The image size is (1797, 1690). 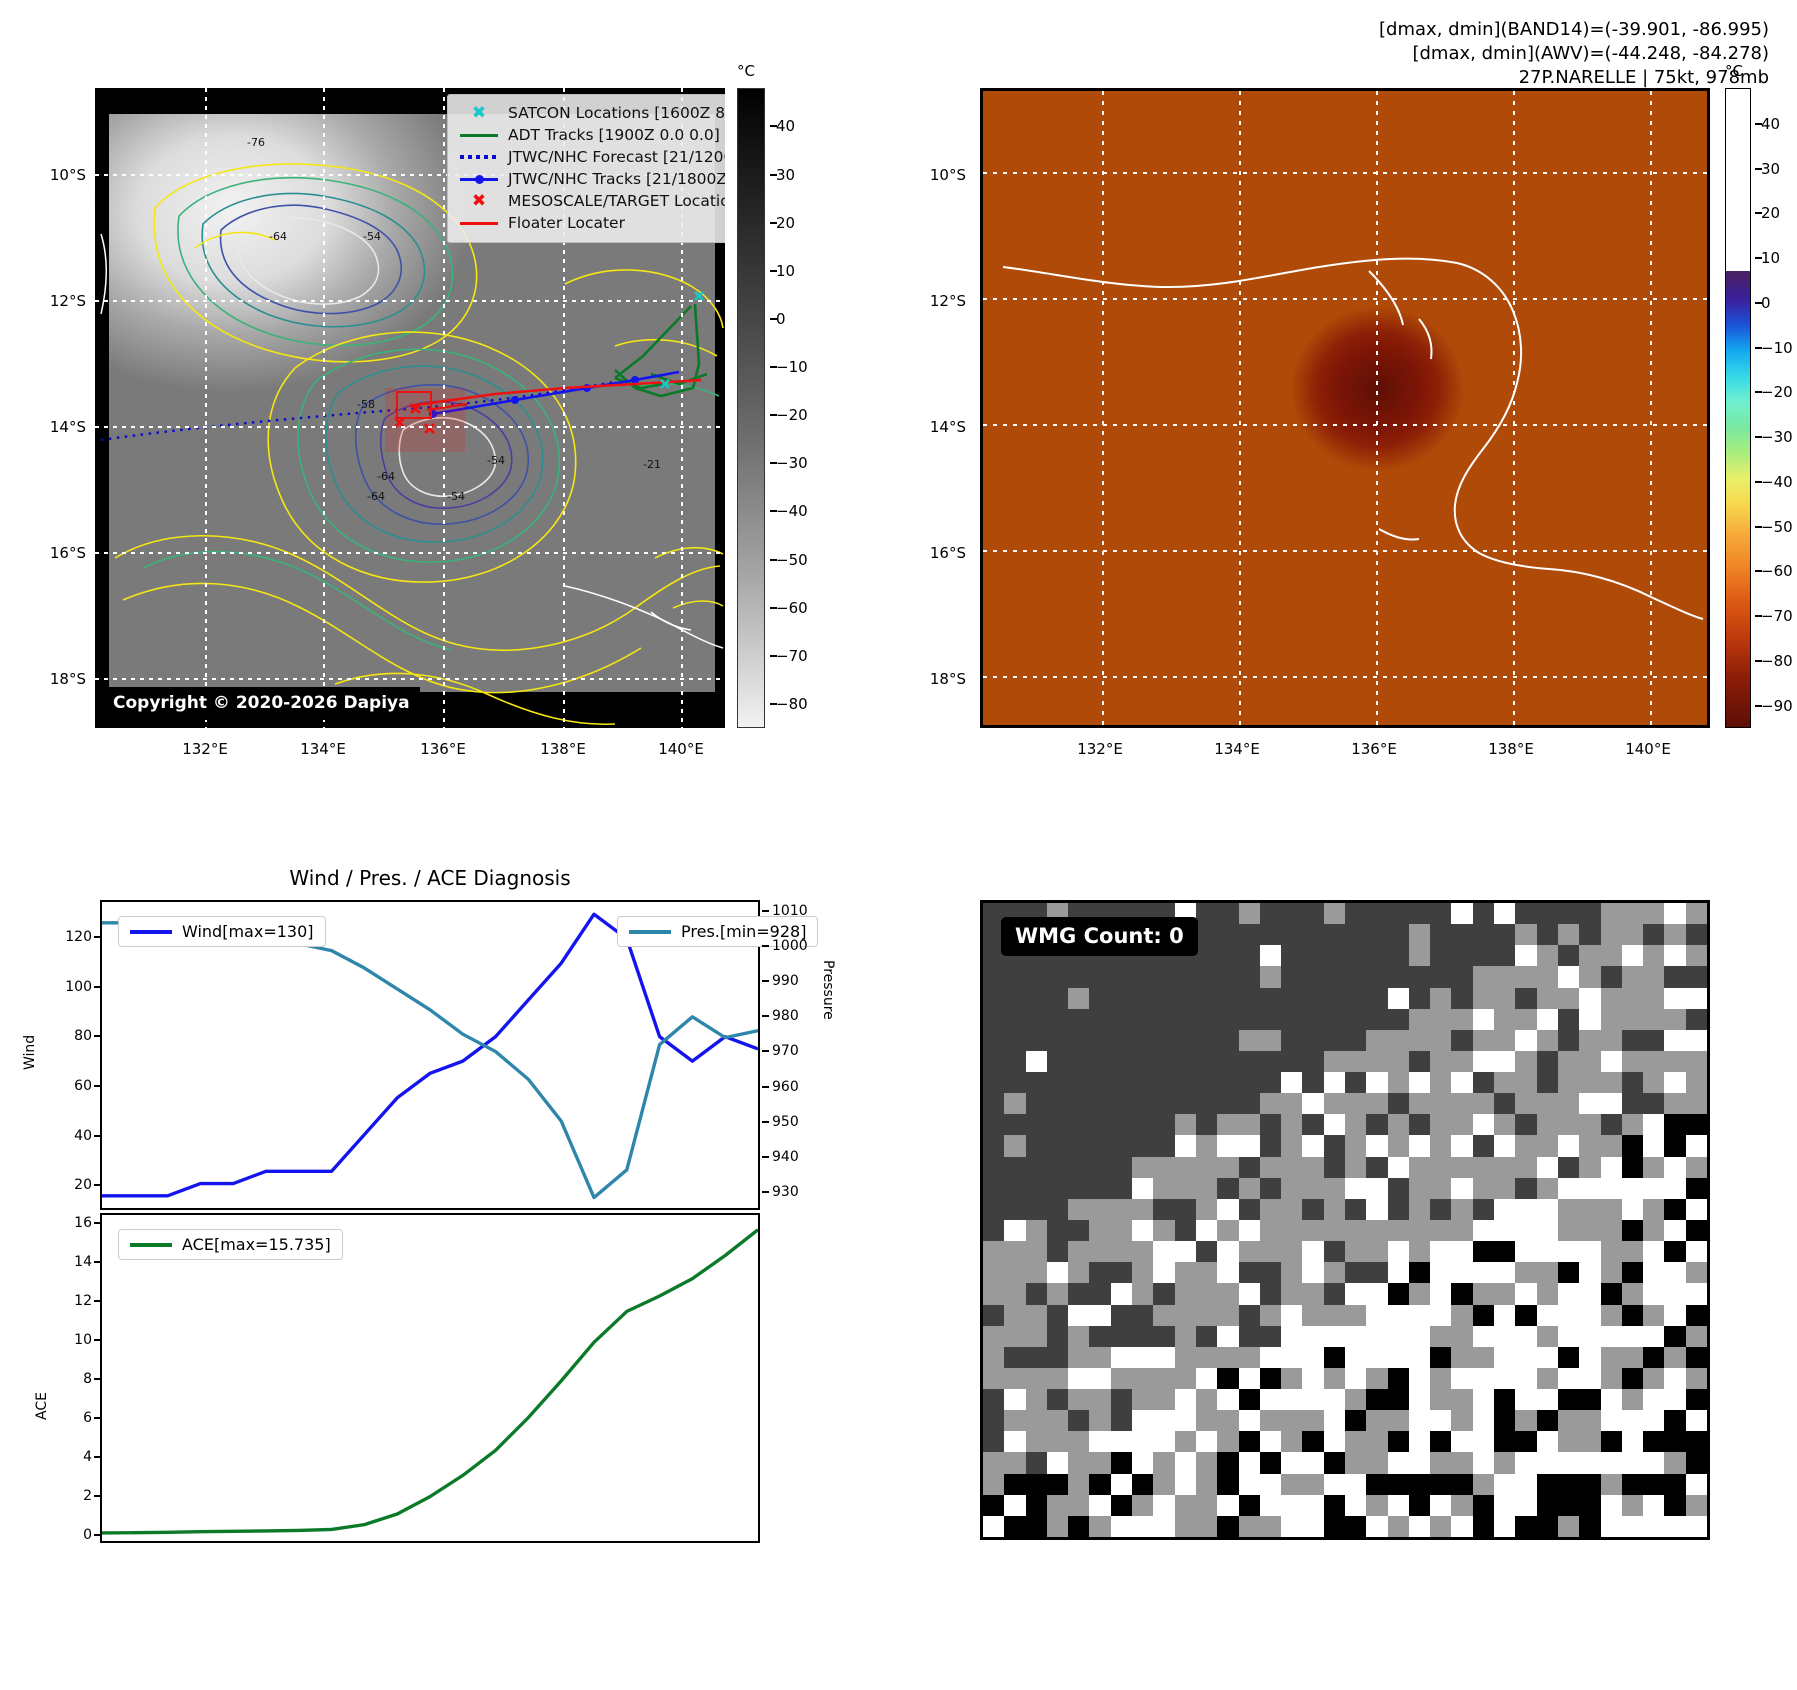 I want to click on legend-item-floater: Floater Locater, so click(x=591, y=223).